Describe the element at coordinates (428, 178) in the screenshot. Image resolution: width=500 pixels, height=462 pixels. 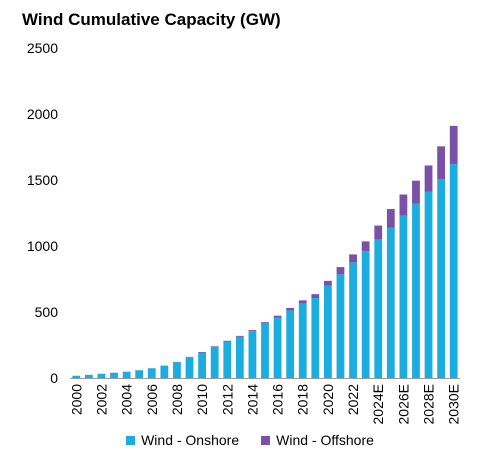
I see `bar-offshore-2028E` at that location.